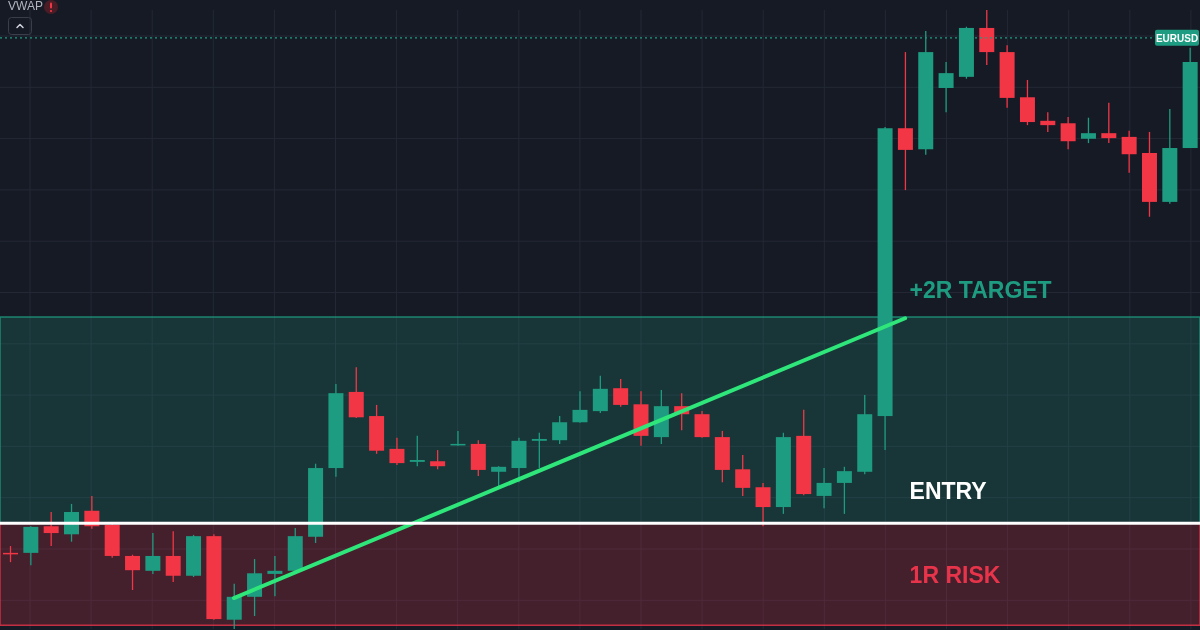  What do you see at coordinates (948, 491) in the screenshot?
I see `ref-line-label: ENTRY` at bounding box center [948, 491].